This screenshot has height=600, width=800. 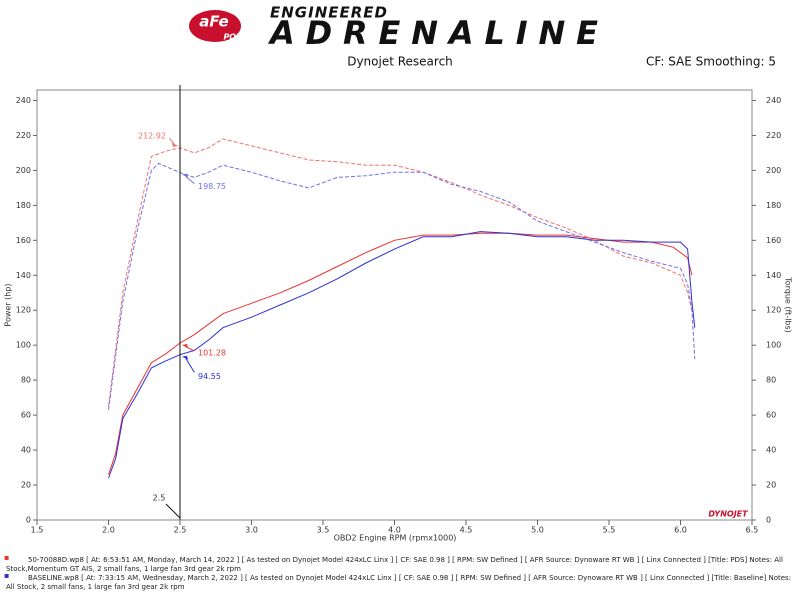 I want to click on y-tick-label: 120, so click(x=23, y=310).